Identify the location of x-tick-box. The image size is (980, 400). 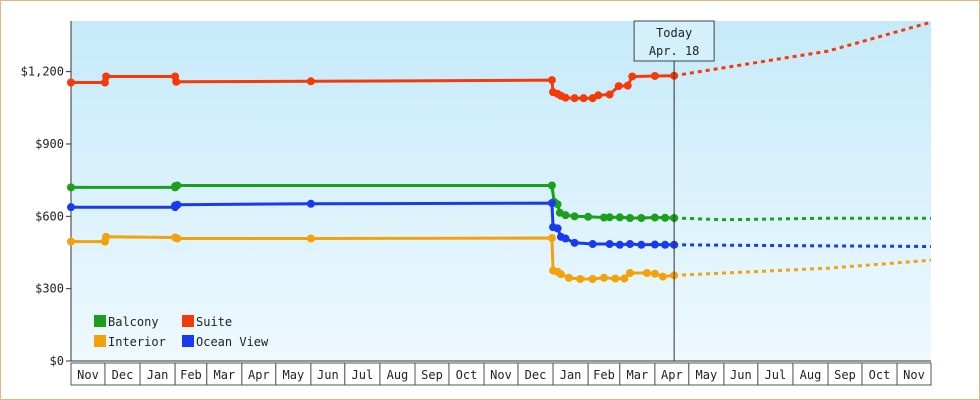
(914, 374).